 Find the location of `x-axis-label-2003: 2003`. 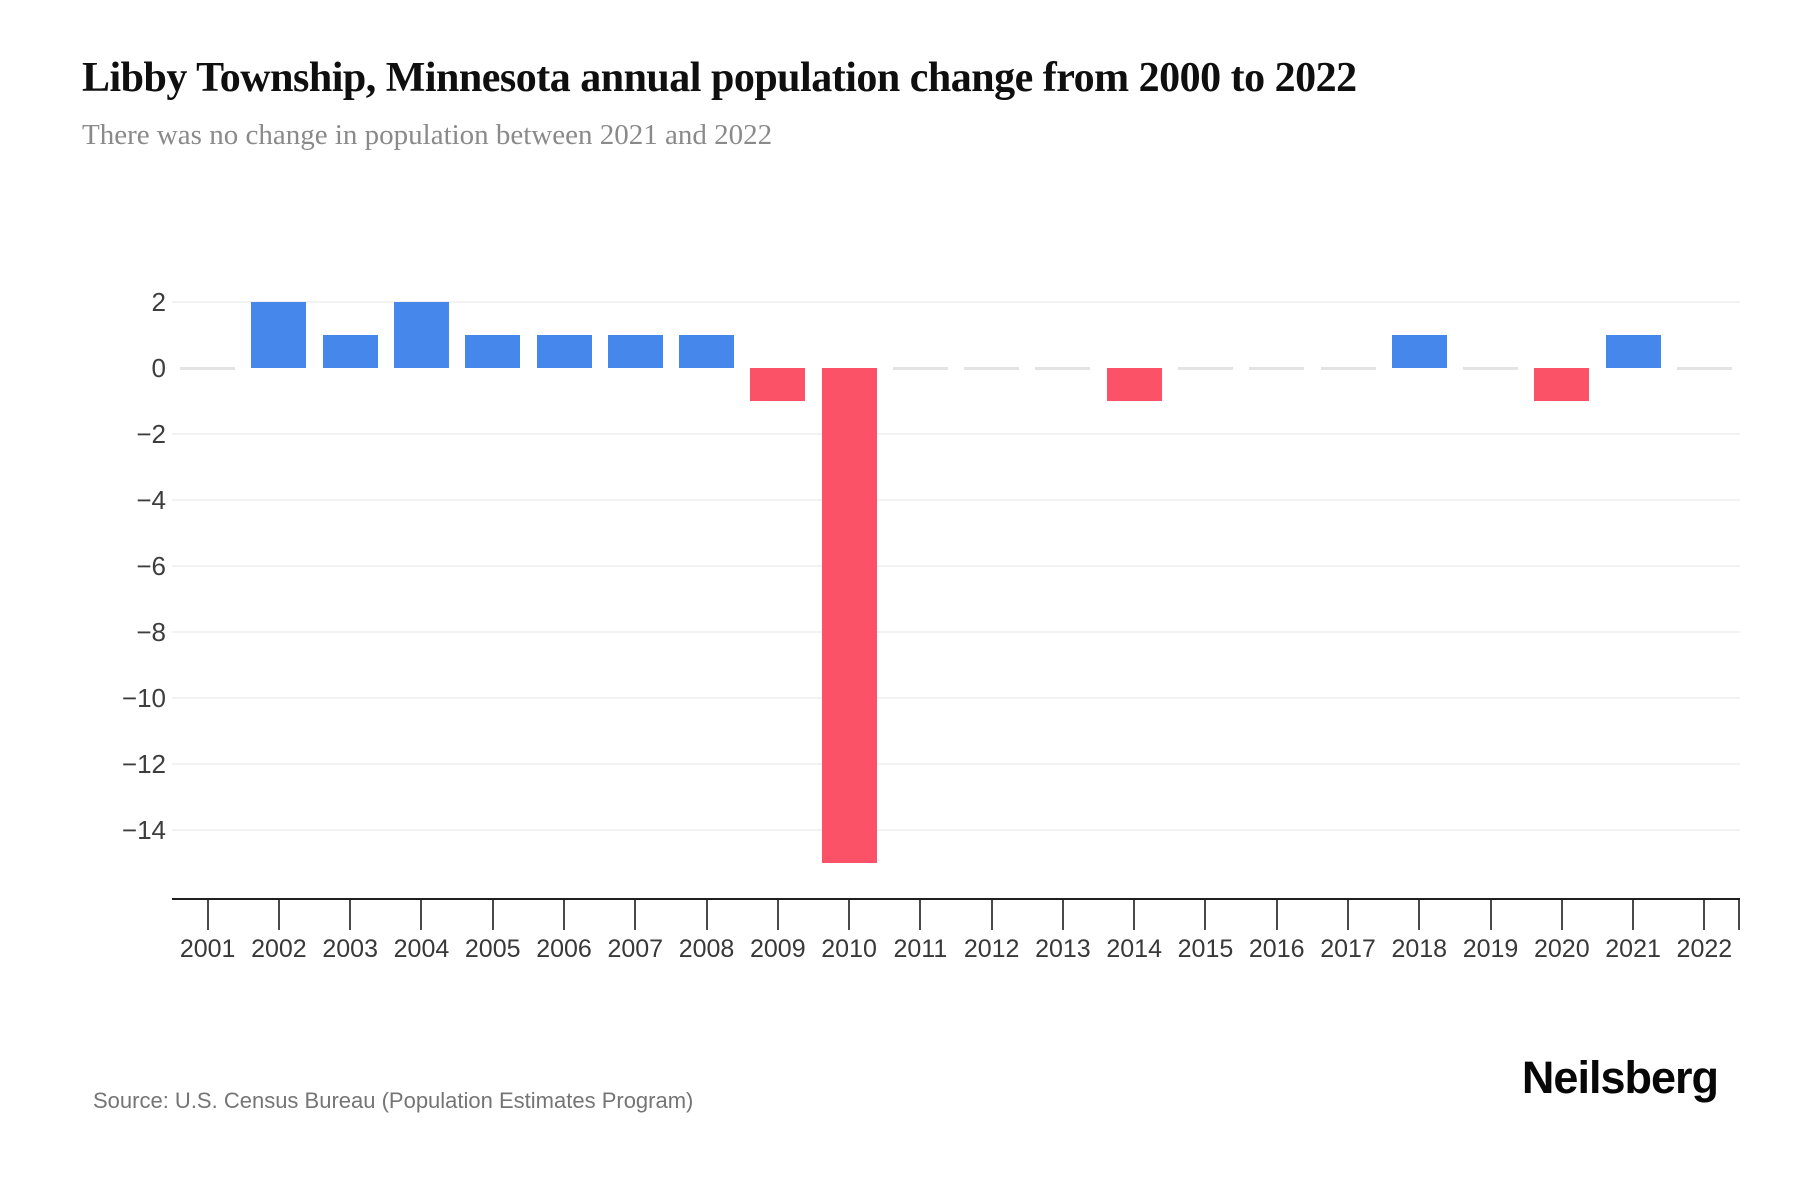

x-axis-label-2003: 2003 is located at coordinates (350, 949).